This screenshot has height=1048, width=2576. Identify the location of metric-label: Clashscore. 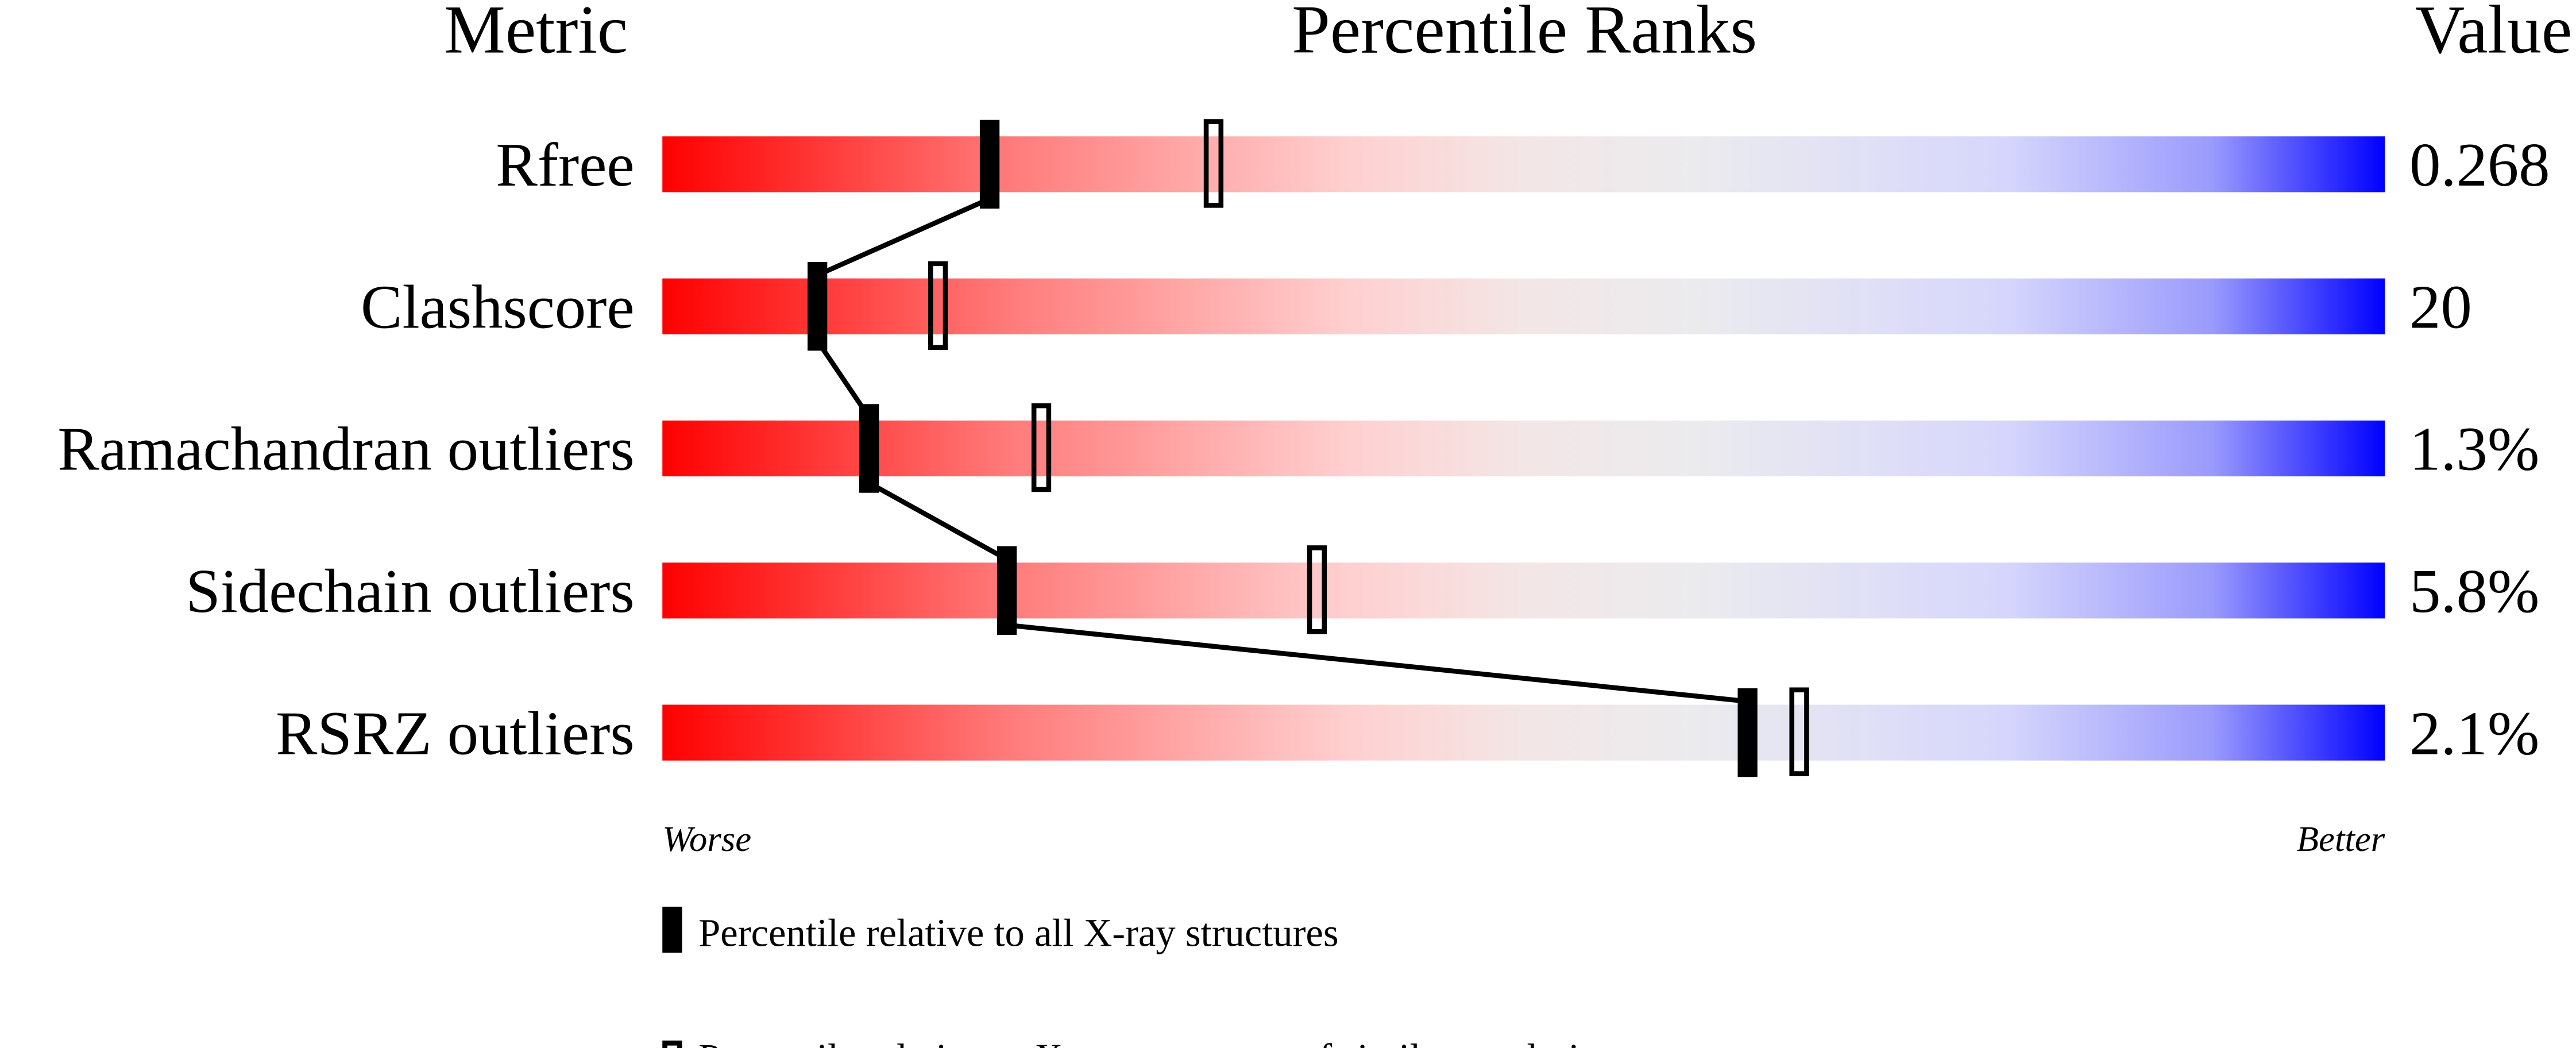
(498, 306).